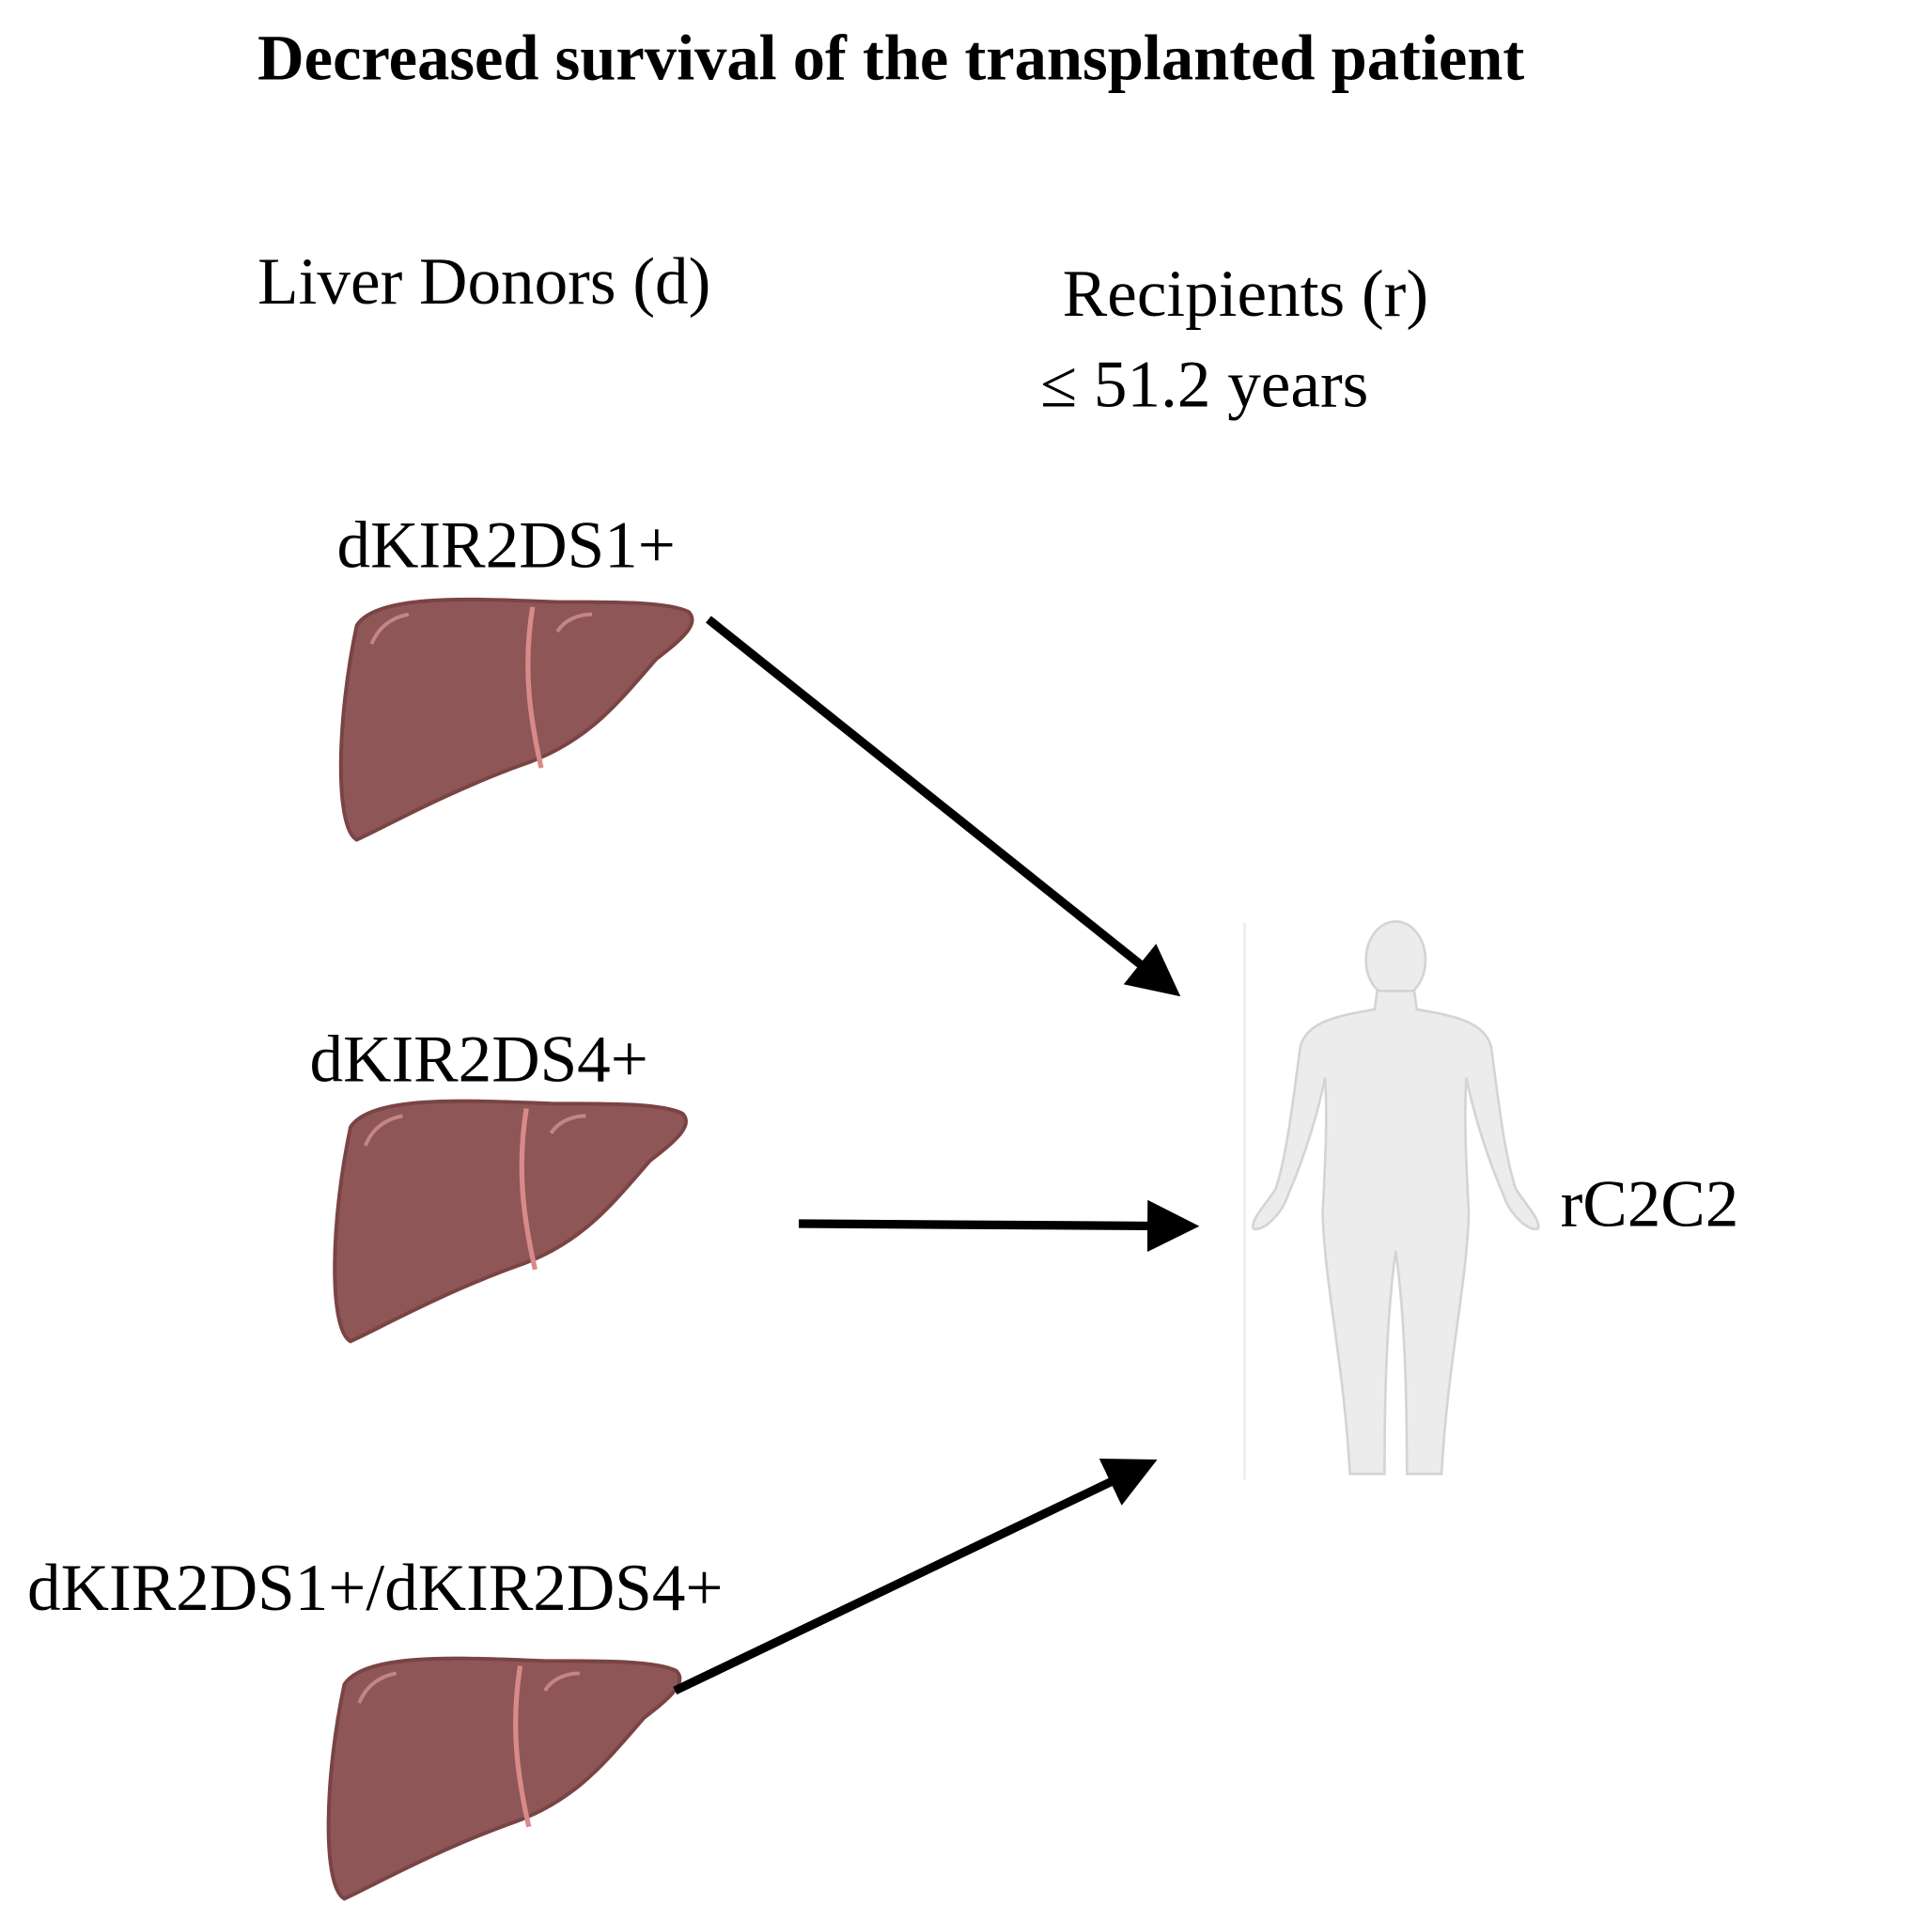  What do you see at coordinates (479, 1059) in the screenshot?
I see `donor-label: dKIR2DS4+` at bounding box center [479, 1059].